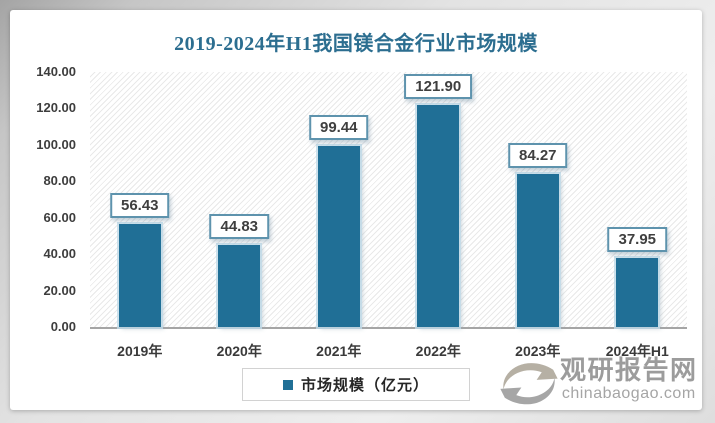  What do you see at coordinates (628, 393) in the screenshot?
I see `watermark-domain: chinabaogao.com` at bounding box center [628, 393].